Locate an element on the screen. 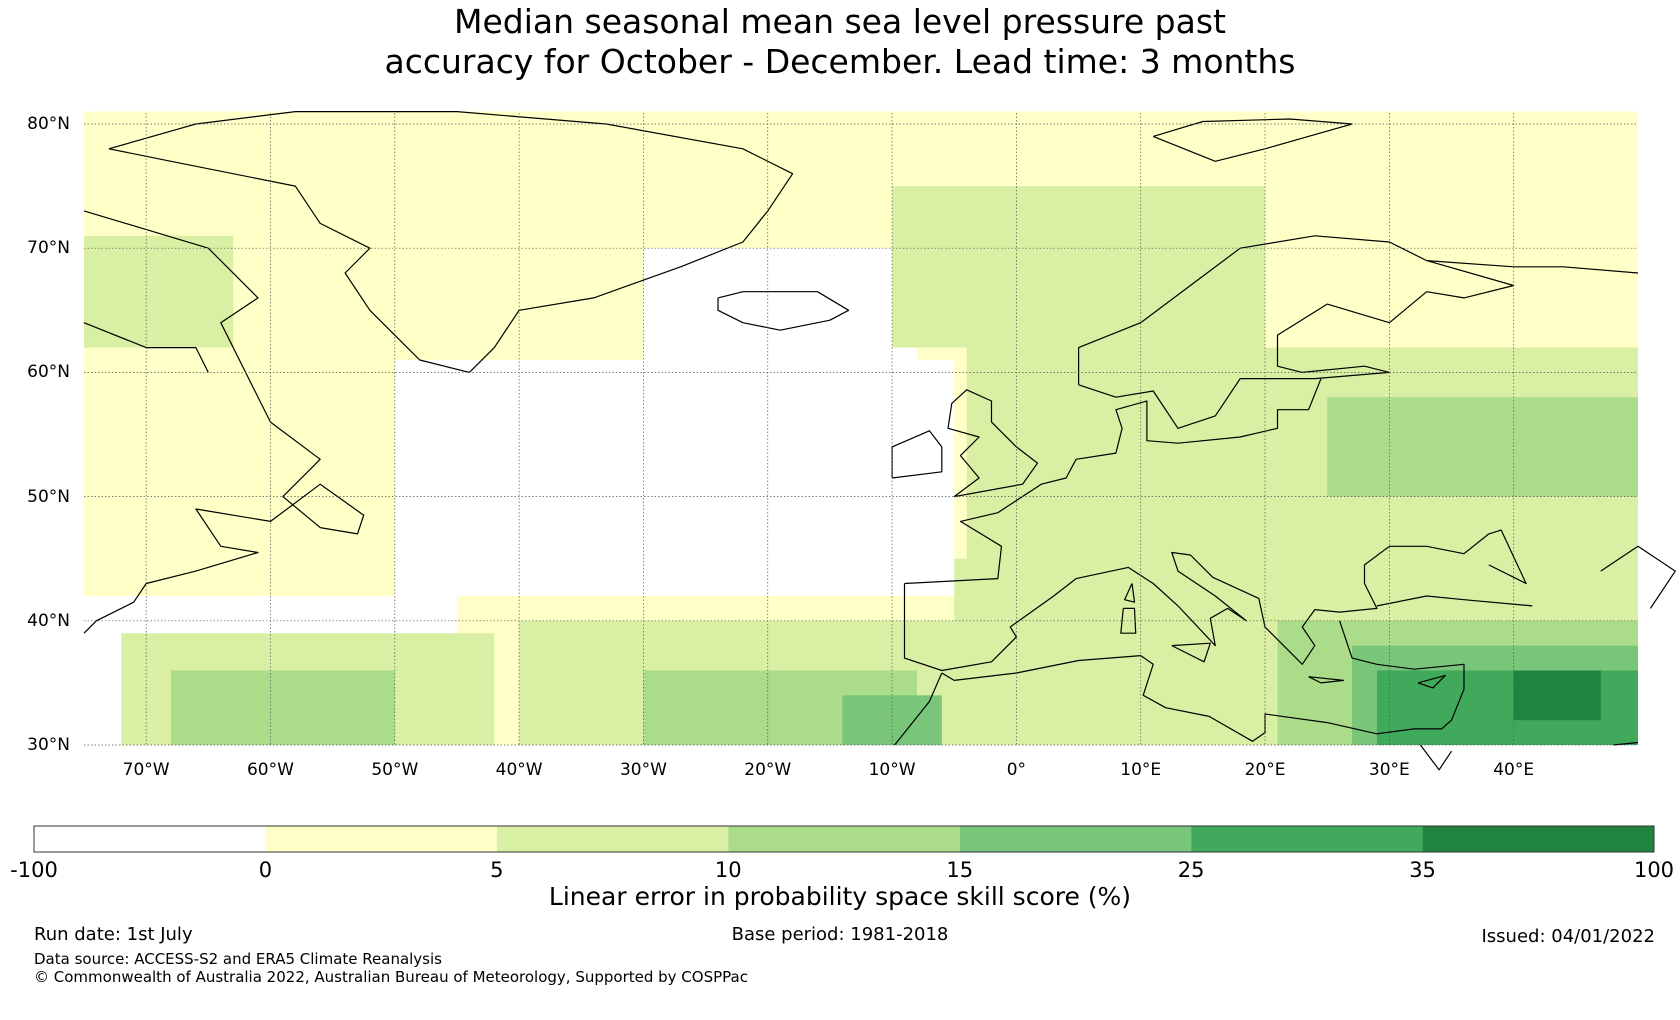  colorbar-tick-label: 5 is located at coordinates (497, 870).